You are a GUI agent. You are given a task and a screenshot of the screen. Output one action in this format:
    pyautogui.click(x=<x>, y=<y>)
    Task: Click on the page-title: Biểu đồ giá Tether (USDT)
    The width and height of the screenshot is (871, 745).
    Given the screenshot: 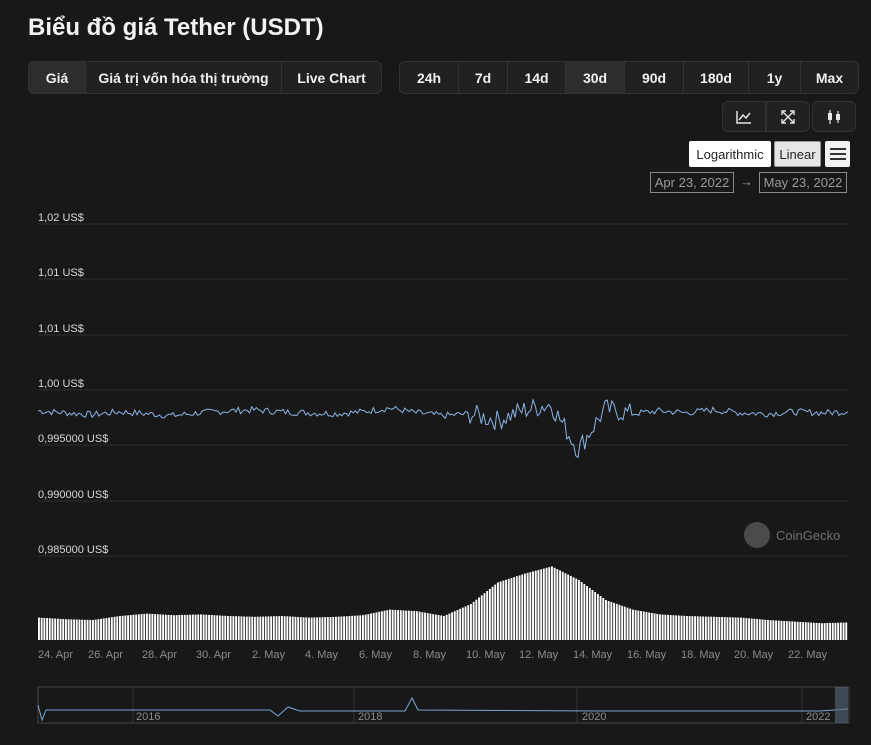 What is the action you would take?
    pyautogui.click(x=176, y=27)
    